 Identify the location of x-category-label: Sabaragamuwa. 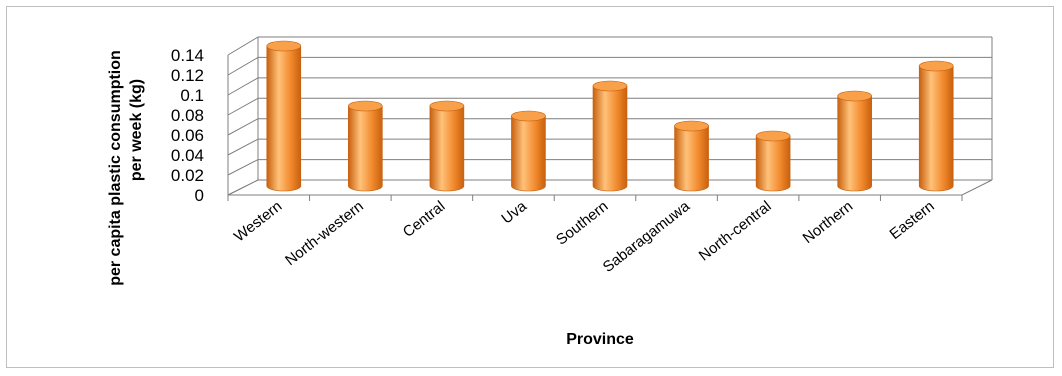
(647, 236).